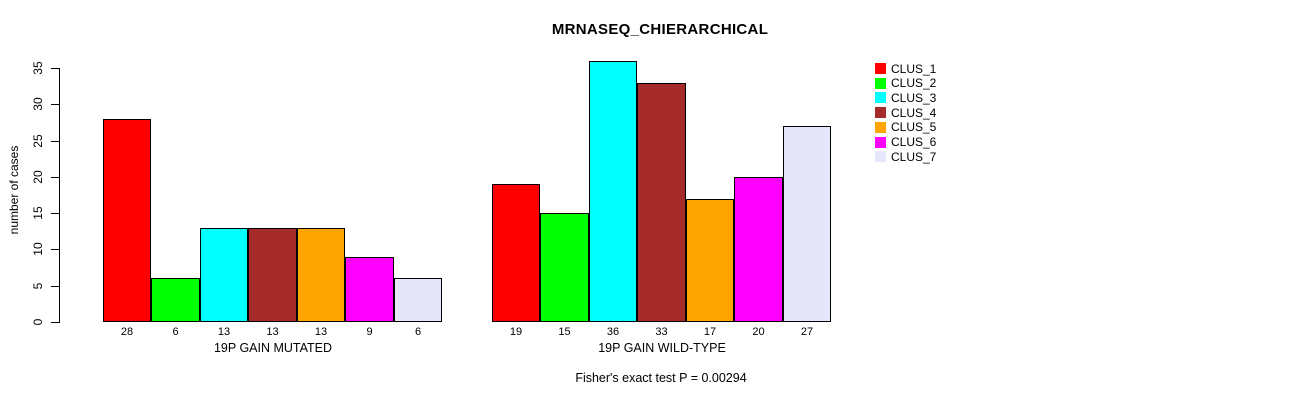  Describe the element at coordinates (807, 332) in the screenshot. I see `bar-value-label: 27` at that location.